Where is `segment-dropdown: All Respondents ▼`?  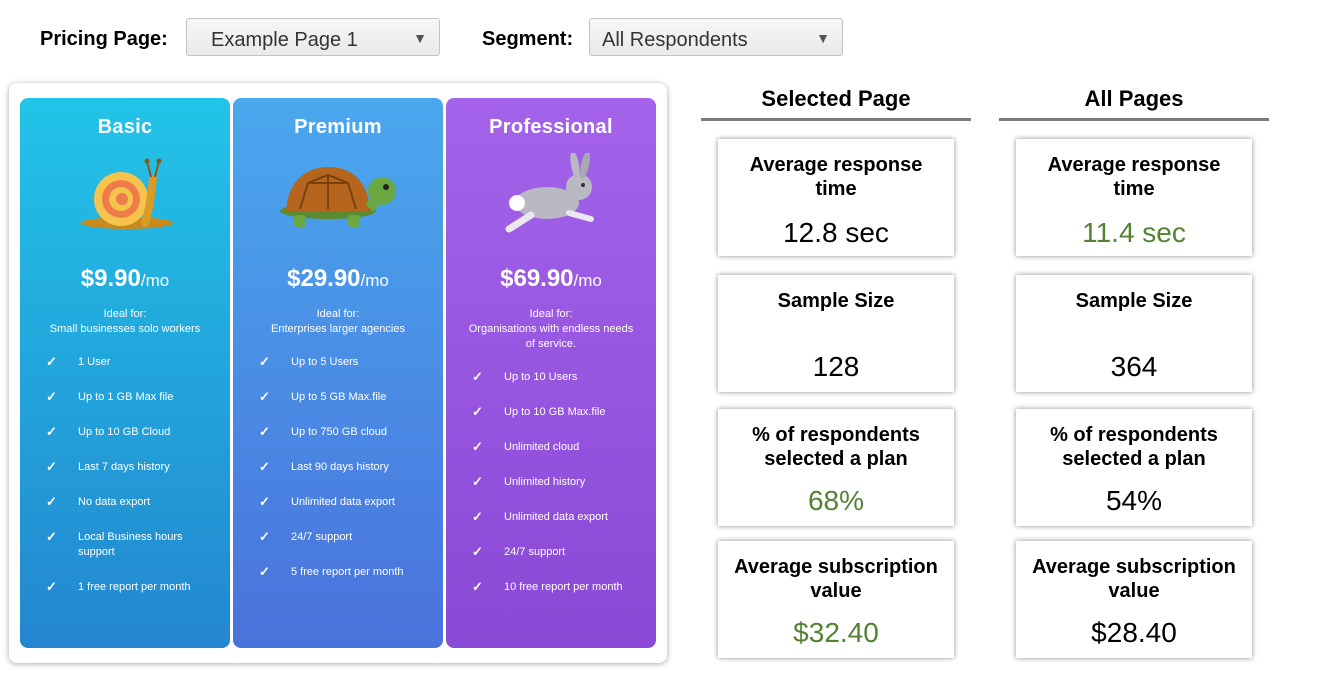 segment-dropdown: All Respondents ▼ is located at coordinates (716, 37).